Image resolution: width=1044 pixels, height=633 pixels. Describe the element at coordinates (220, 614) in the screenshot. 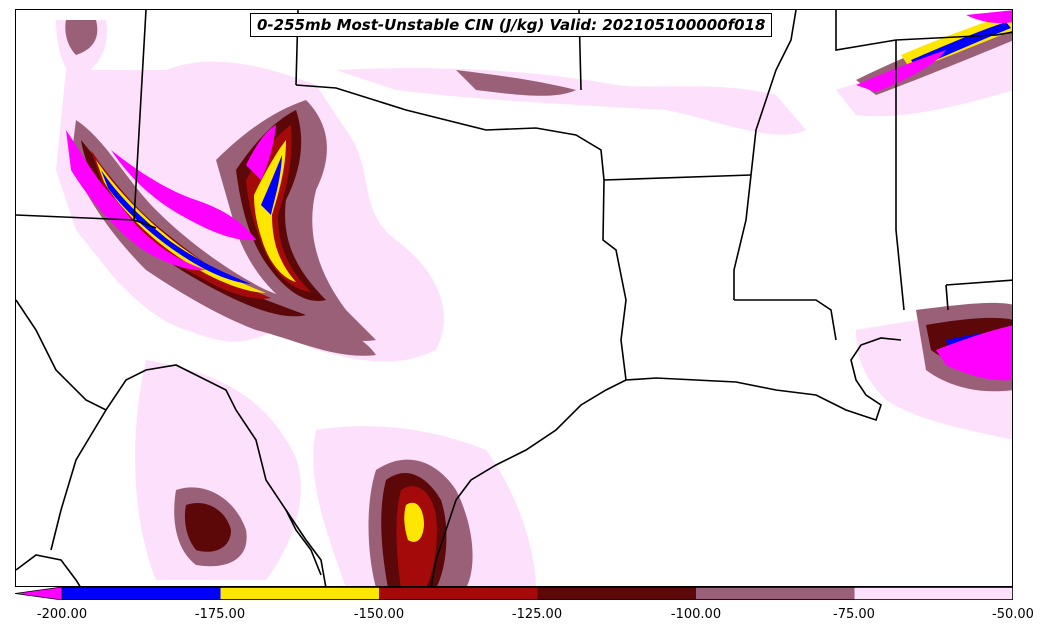

I see `colorbar-tick-label: -175.00` at that location.